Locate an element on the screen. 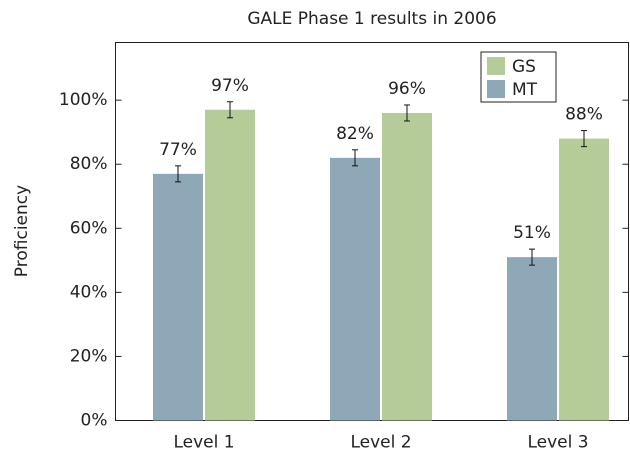 This screenshot has height=459, width=630. data-label: 88% is located at coordinates (584, 115).